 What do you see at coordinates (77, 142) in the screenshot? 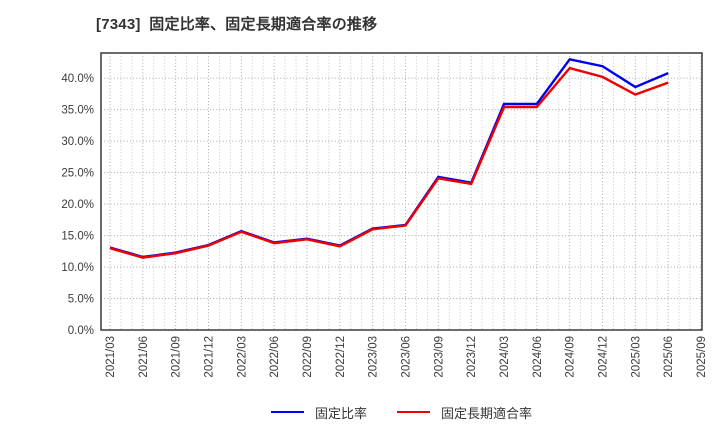
I see `y-tick-label: 30.0%` at bounding box center [77, 142].